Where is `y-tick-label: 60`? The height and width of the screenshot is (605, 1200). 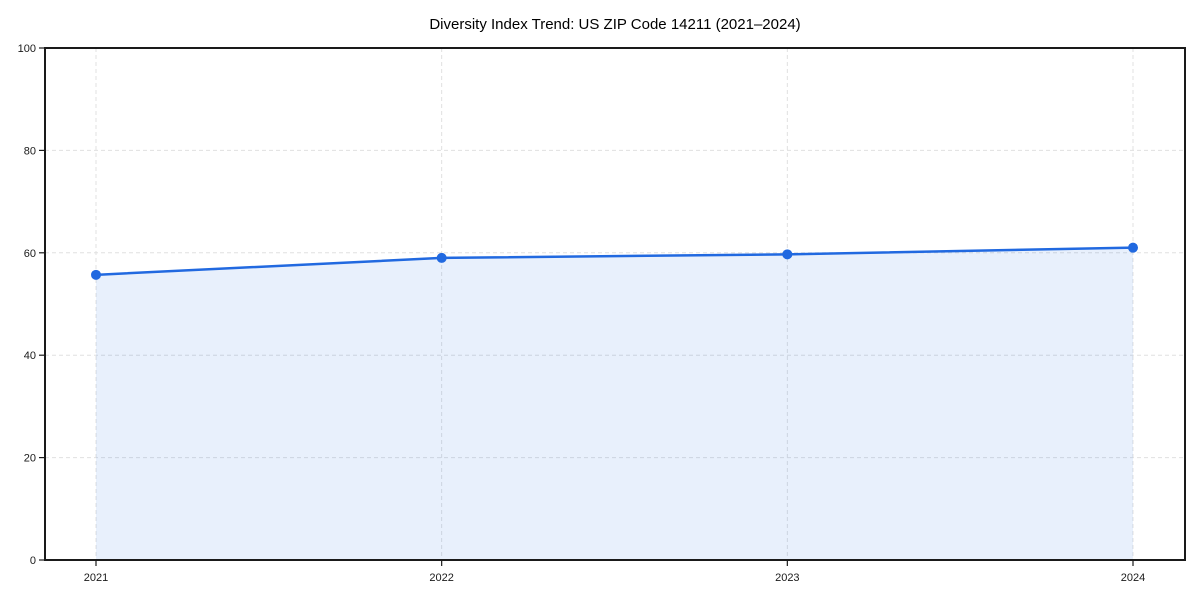 y-tick-label: 60 is located at coordinates (30, 254).